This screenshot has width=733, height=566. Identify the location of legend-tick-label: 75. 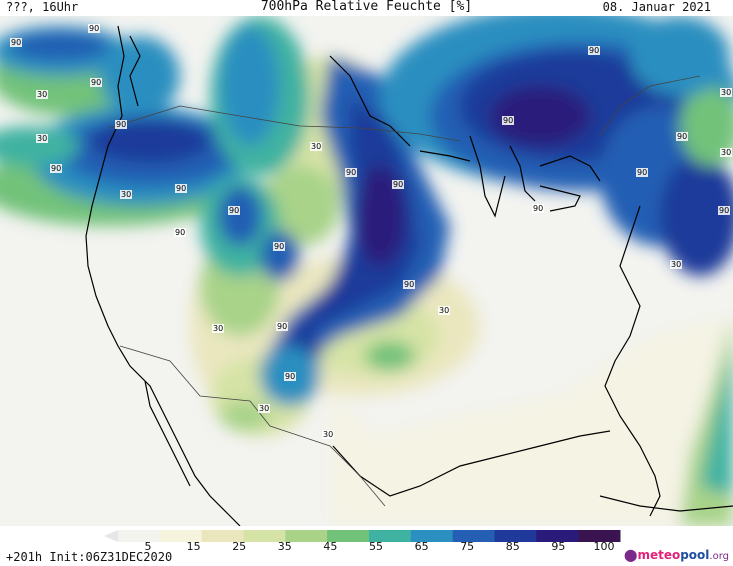
(467, 546).